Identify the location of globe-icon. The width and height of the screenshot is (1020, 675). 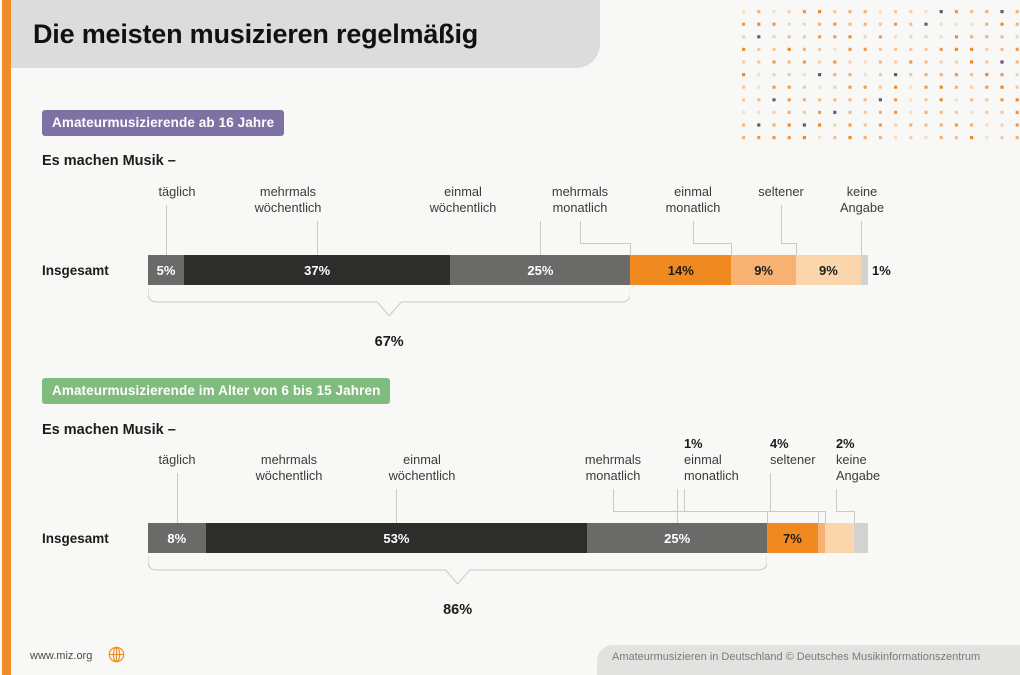
(116, 657).